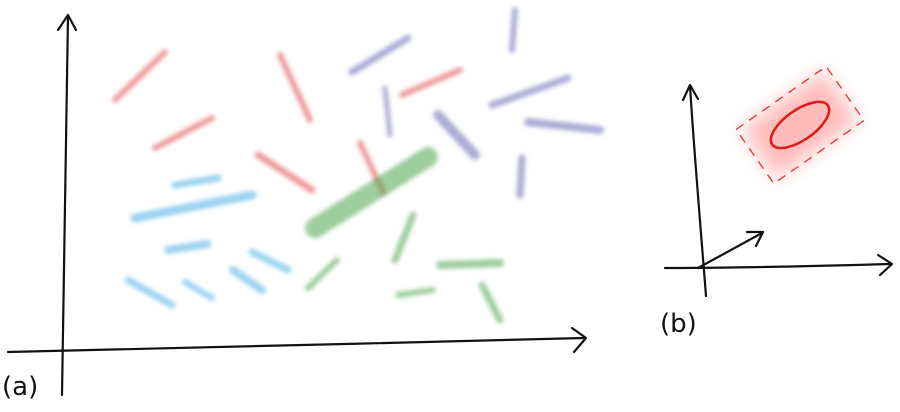  I want to click on purple-strokes, so click(476, 103).